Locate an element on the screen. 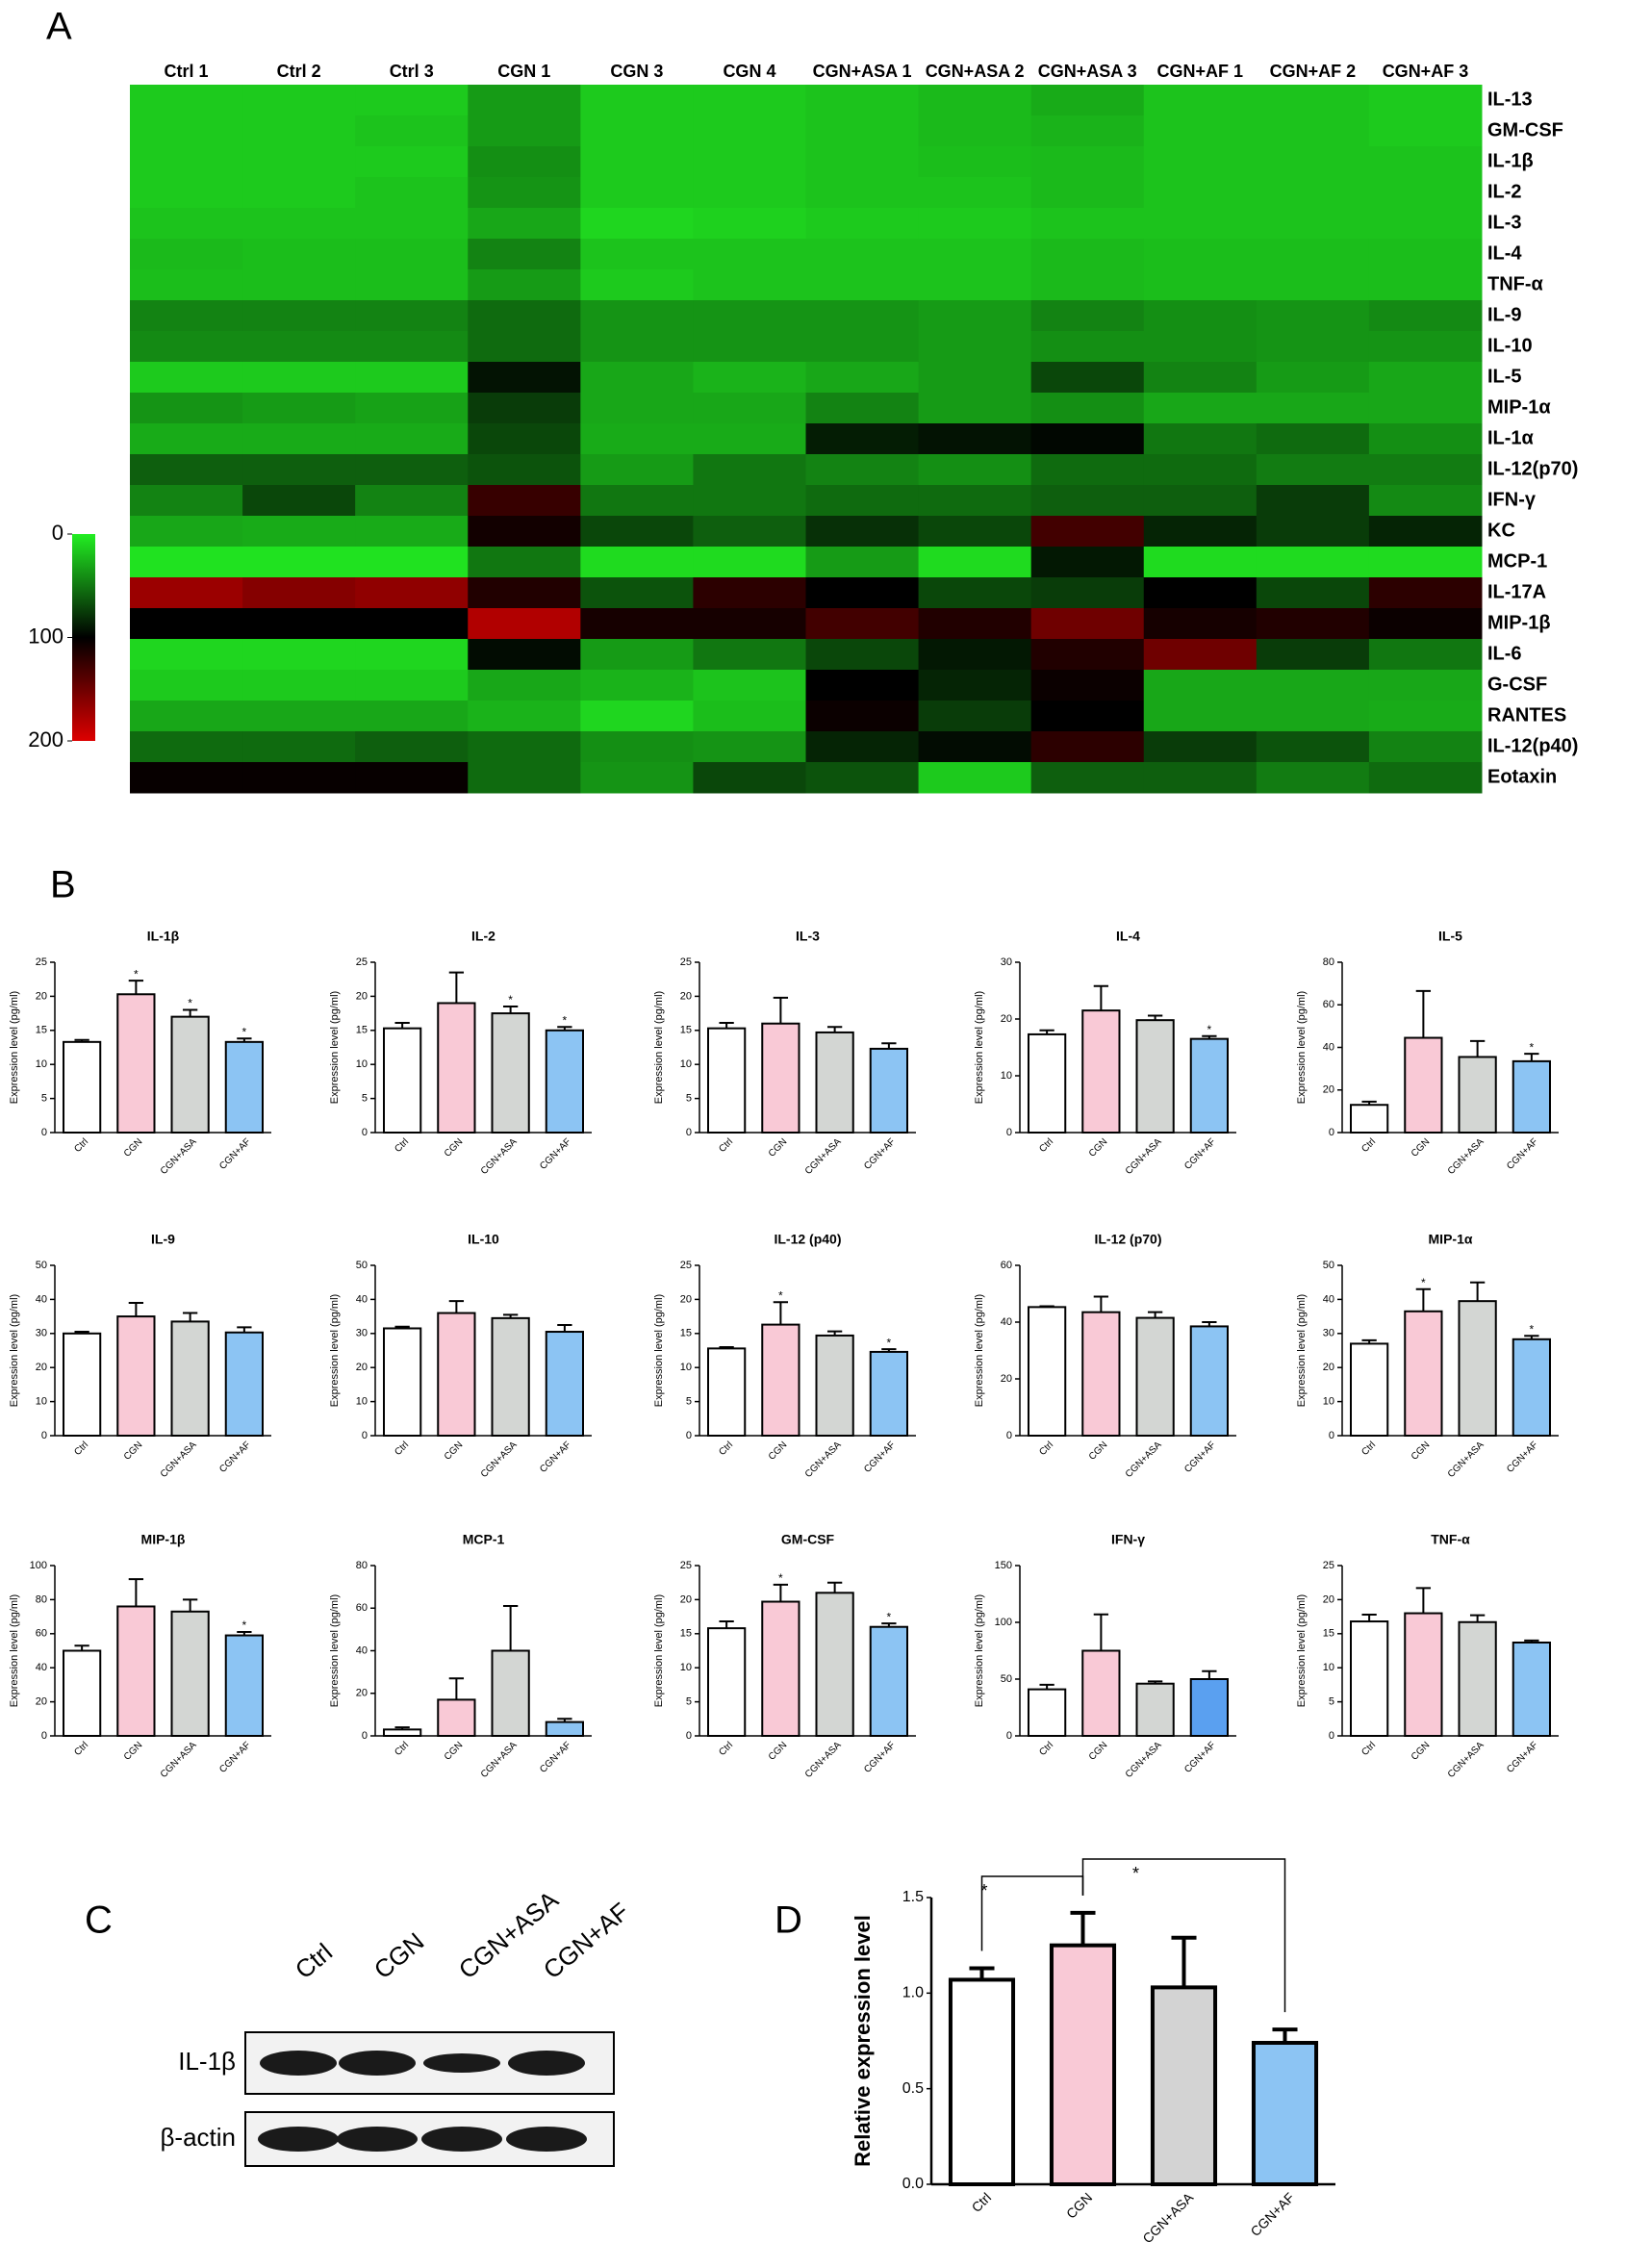 The image size is (1626, 2268). y-tick-label: 20 is located at coordinates (362, 1367).